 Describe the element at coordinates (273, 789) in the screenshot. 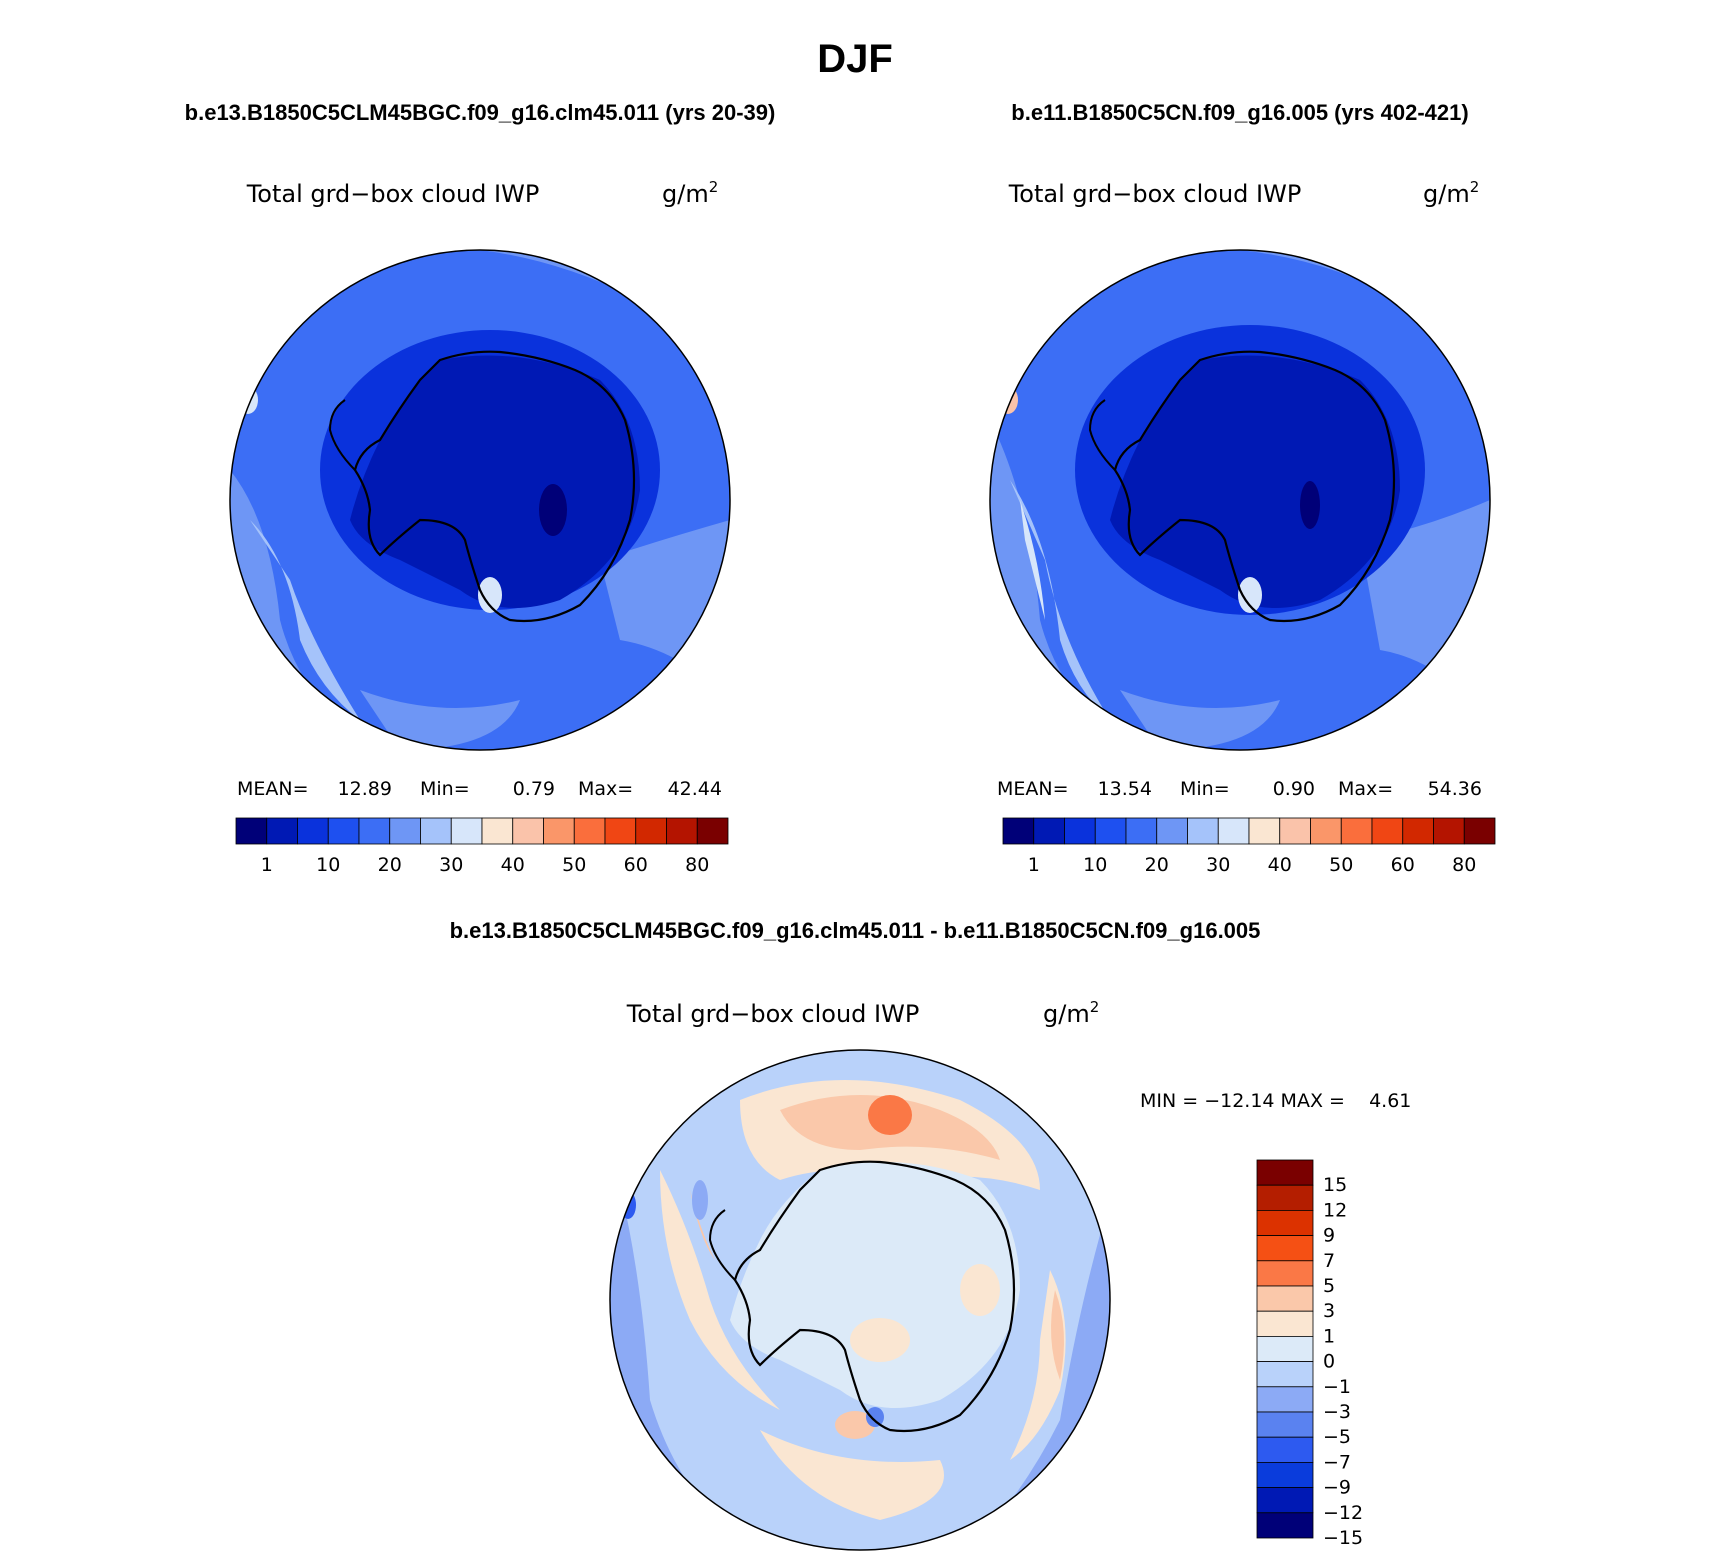

I see `panel-left-mean-label: MEAN=` at that location.